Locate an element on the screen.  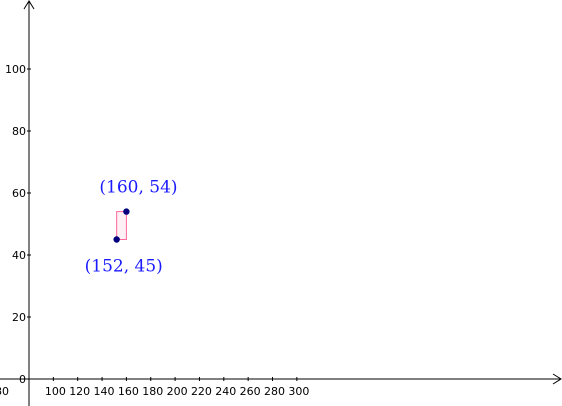
x-tick-label: 220 is located at coordinates (201, 391).